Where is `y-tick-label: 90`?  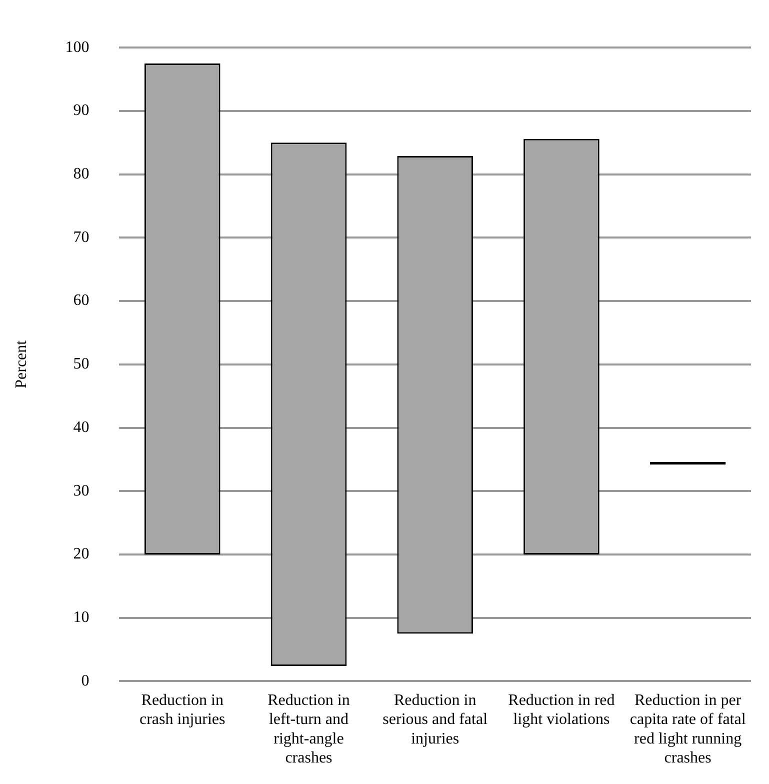
y-tick-label: 90 is located at coordinates (81, 111).